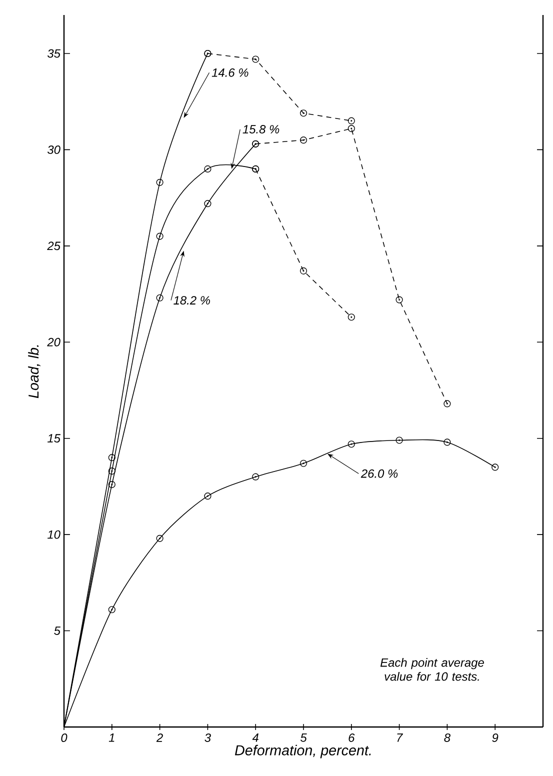 The image size is (553, 776). I want to click on x-tick-label: 0, so click(64, 738).